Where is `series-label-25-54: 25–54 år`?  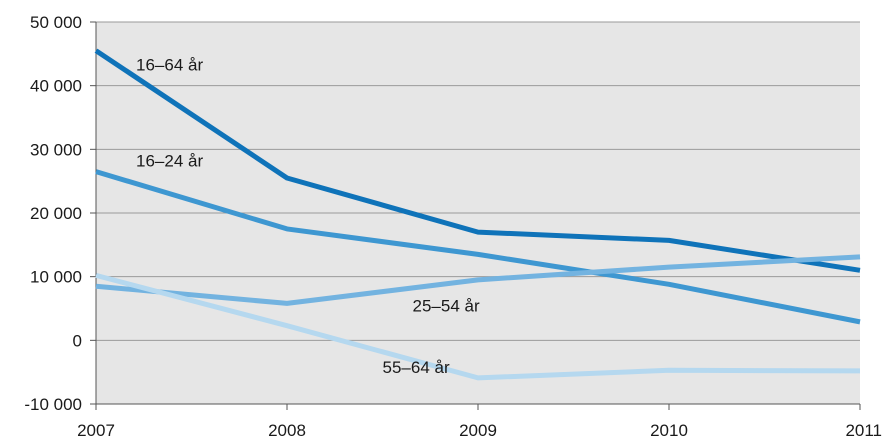 series-label-25-54: 25–54 år is located at coordinates (446, 305).